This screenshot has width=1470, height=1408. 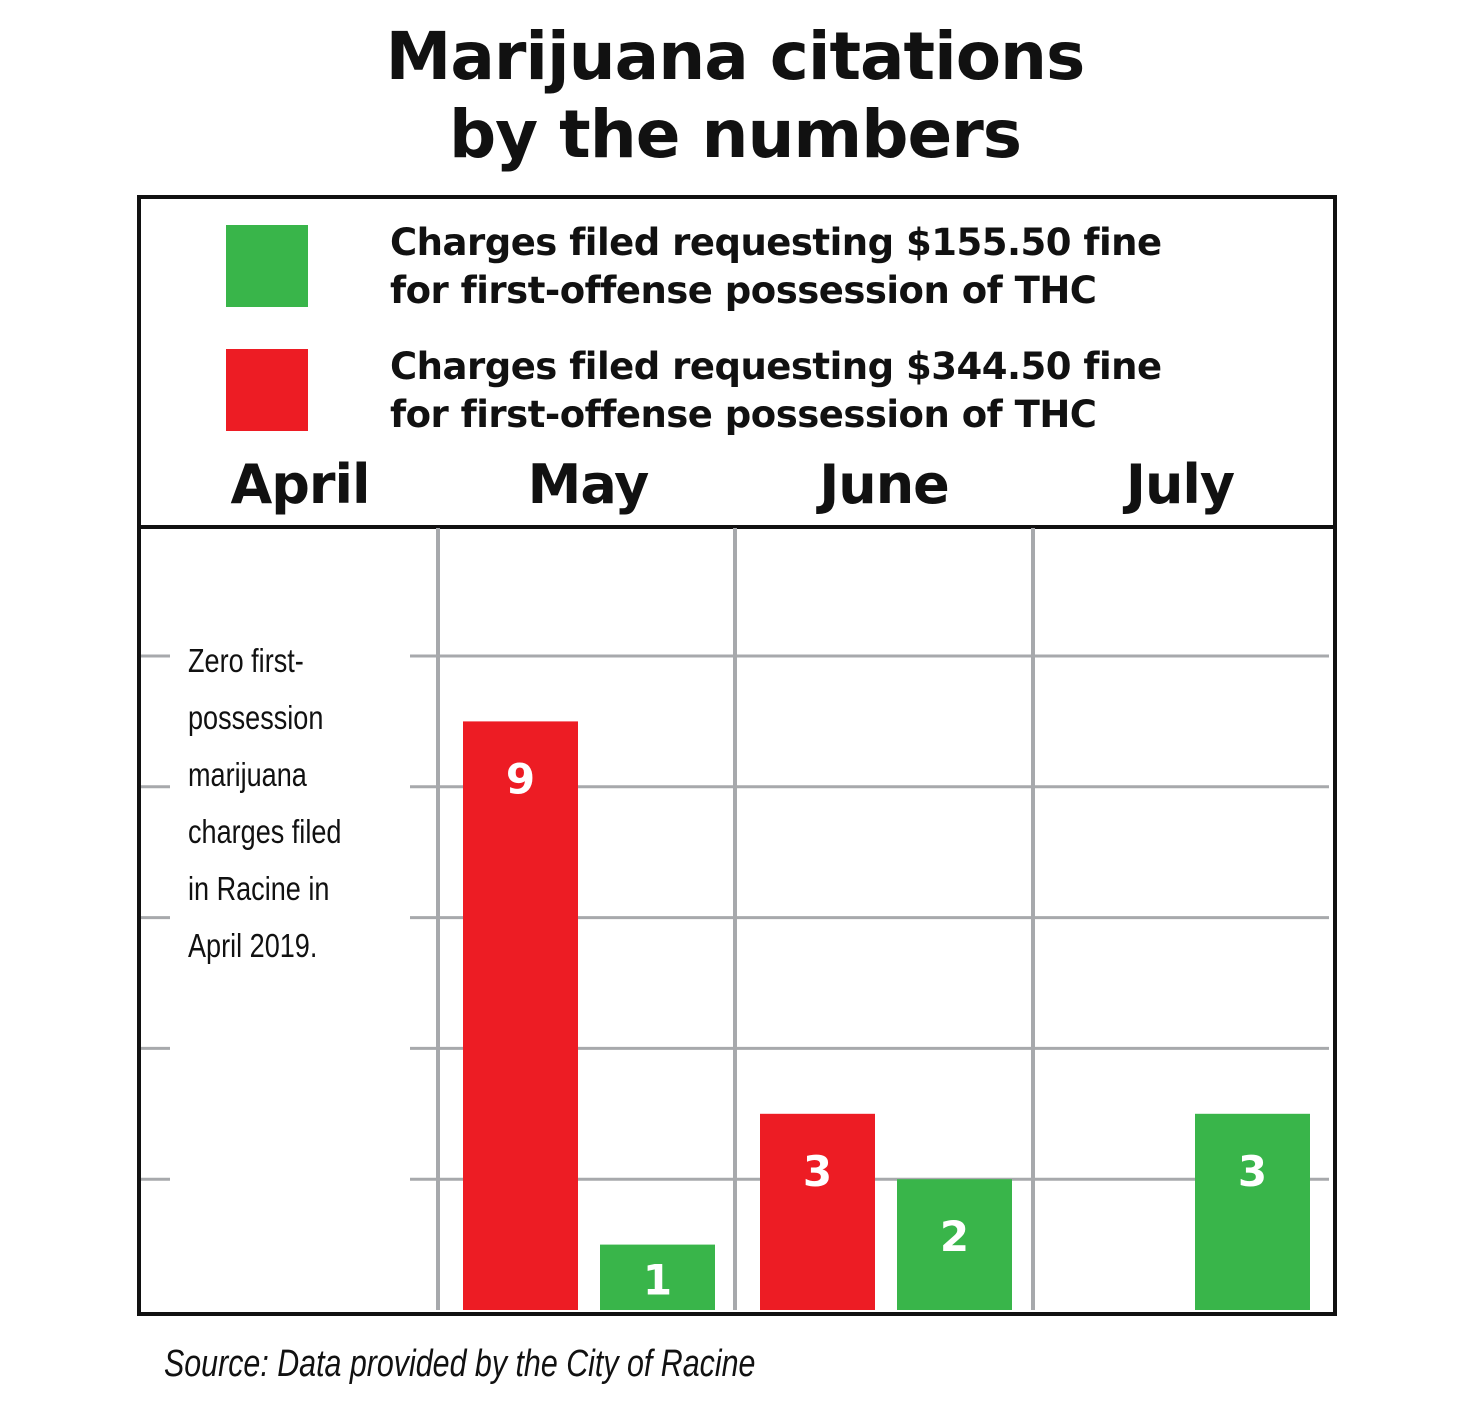 What do you see at coordinates (735, 95) in the screenshot?
I see `chart-title: Marijuana citations by the numbers` at bounding box center [735, 95].